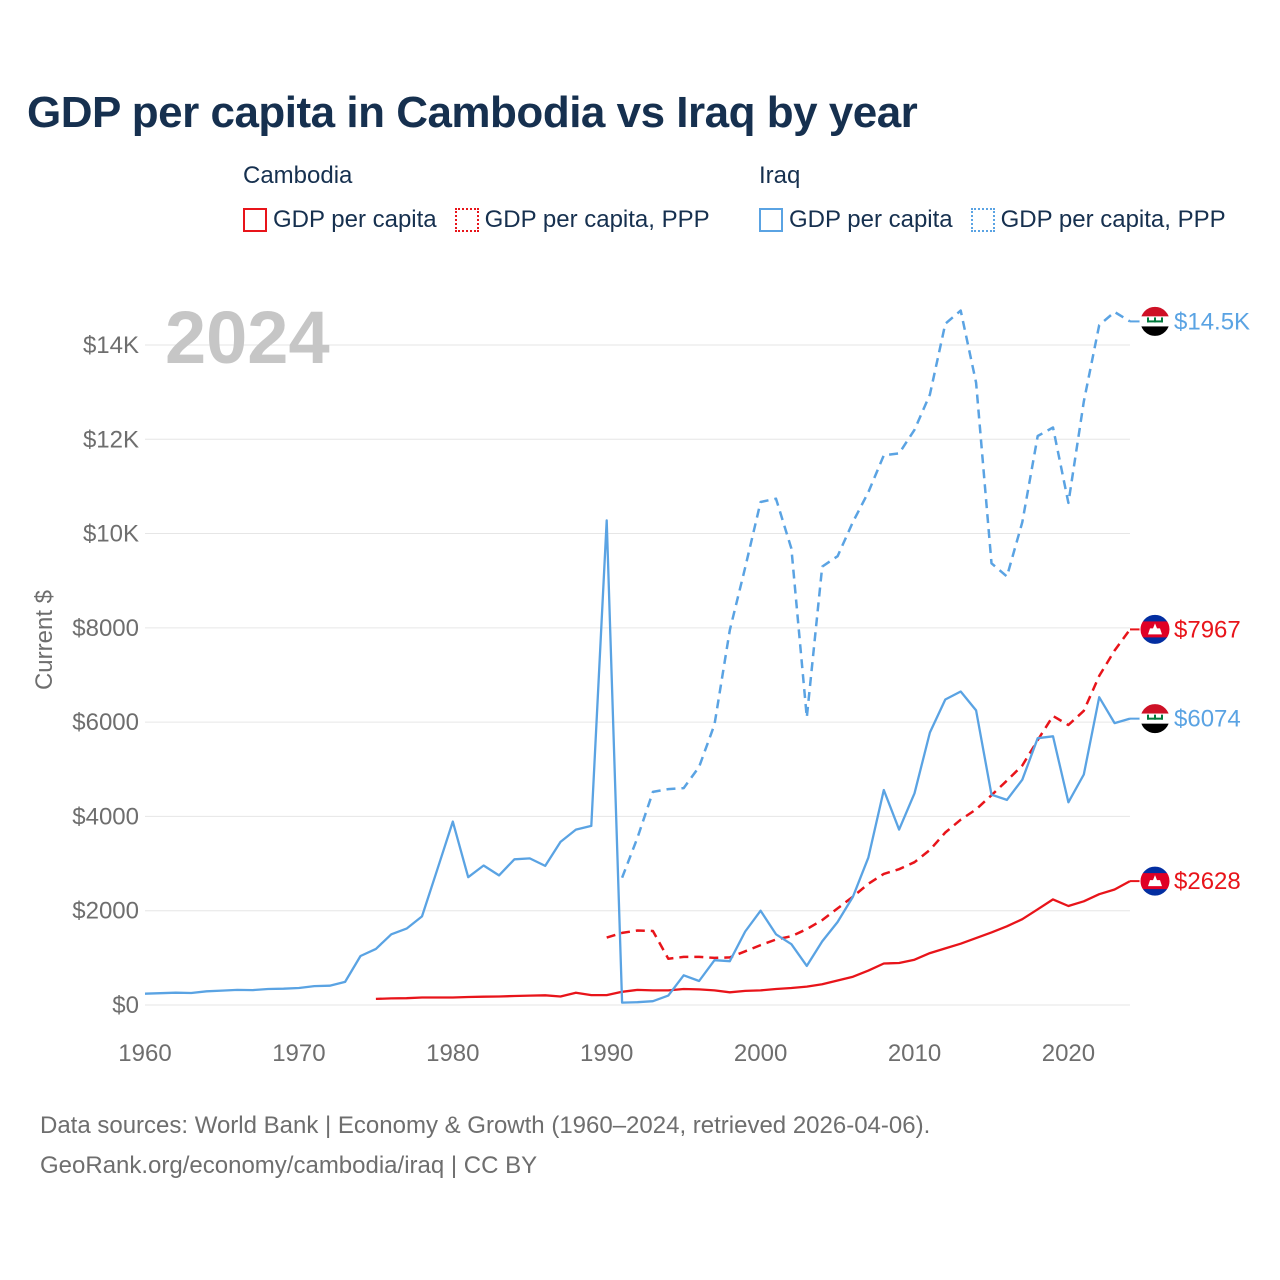 The height and width of the screenshot is (1280, 1280). I want to click on legend-item-cambodia-gdp-ppp: GDP per capita, PPP, so click(582, 220).